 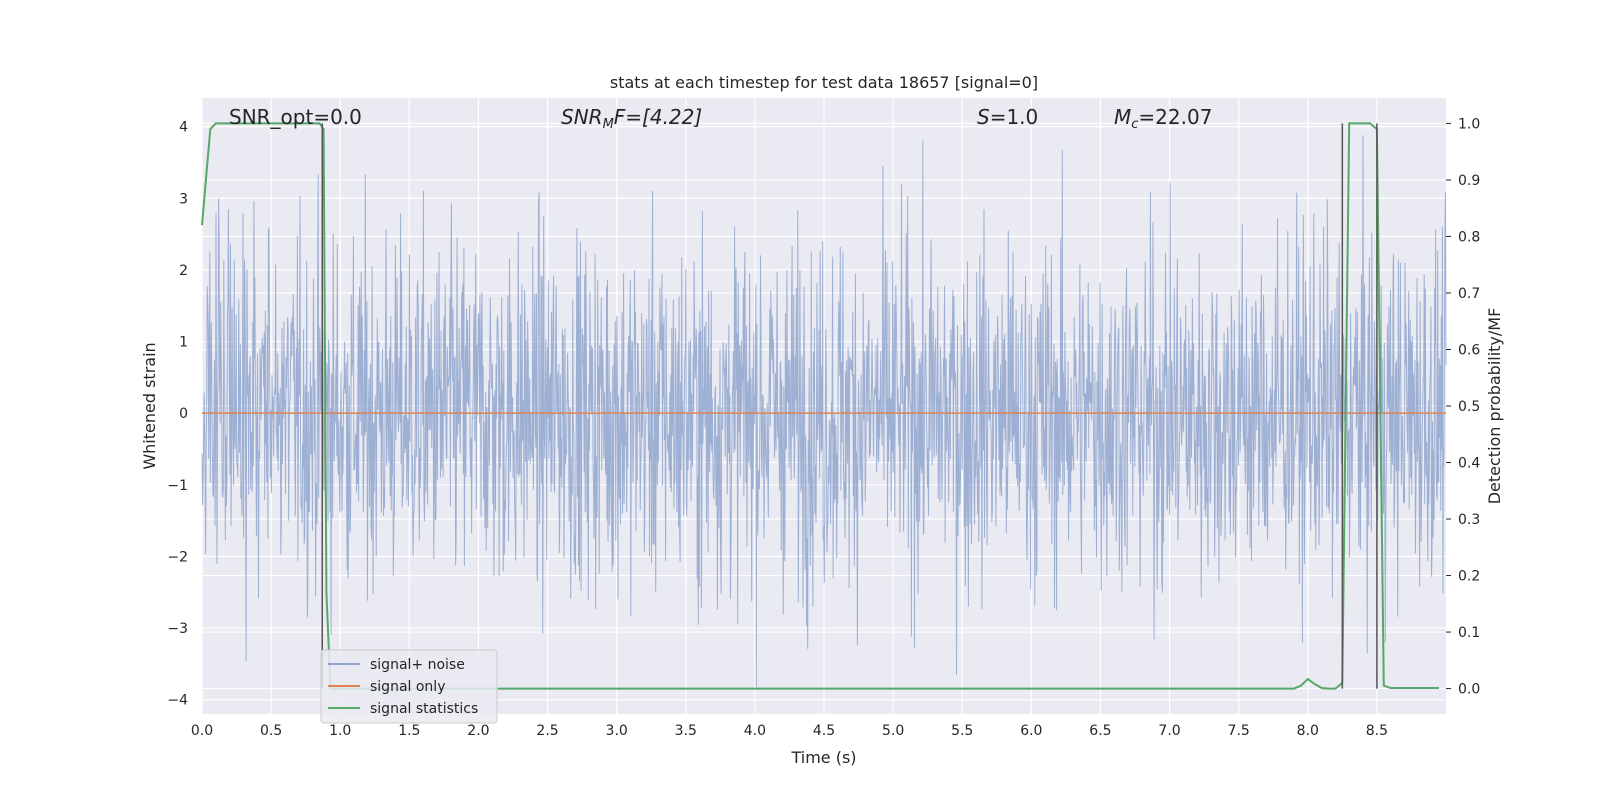 What do you see at coordinates (1469, 520) in the screenshot?
I see `y2-tick-label: 0.3` at bounding box center [1469, 520].